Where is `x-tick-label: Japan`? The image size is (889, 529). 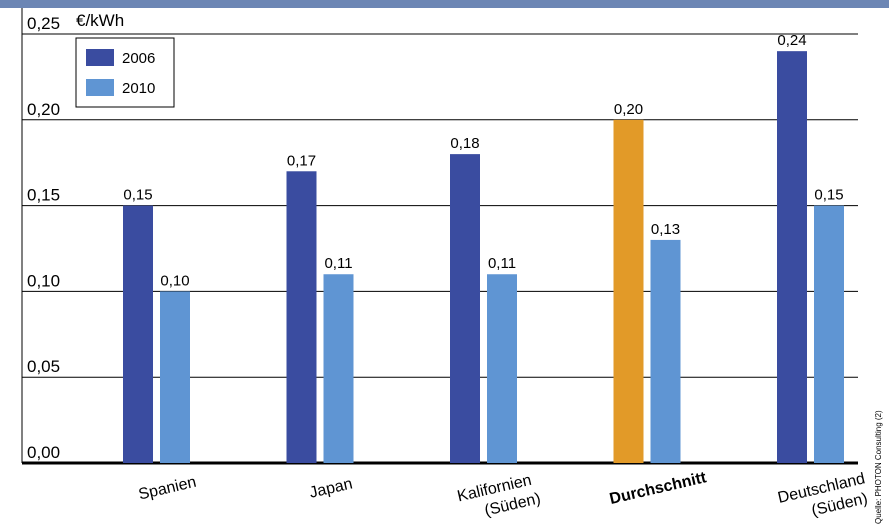
x-tick-label: Japan is located at coordinates (331, 488).